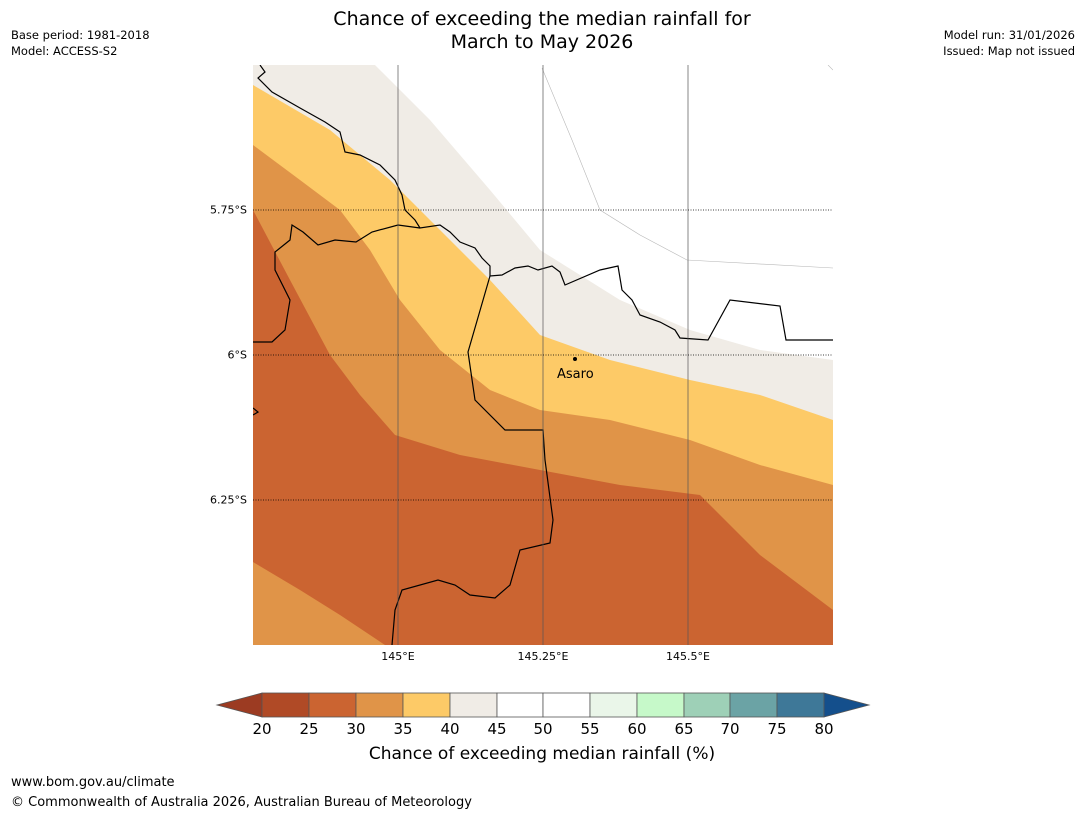  I want to click on footer-url: www.bom.gov.au/climate, so click(93, 782).